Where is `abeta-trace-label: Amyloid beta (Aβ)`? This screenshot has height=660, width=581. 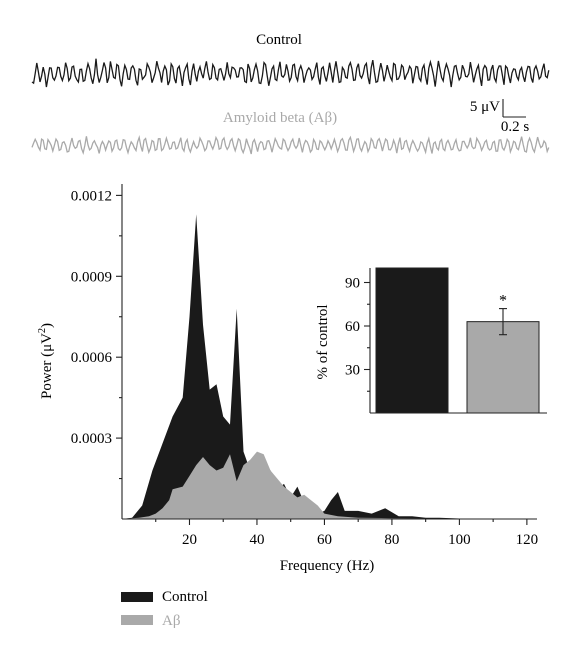
abeta-trace-label: Amyloid beta (Aβ) is located at coordinates (280, 118).